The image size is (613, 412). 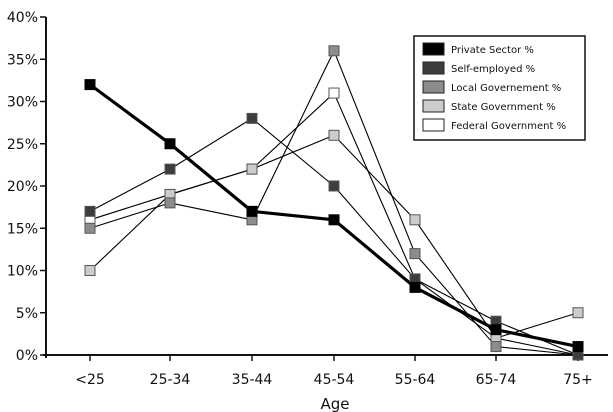 I want to click on series-4-point, so click(x=334, y=93).